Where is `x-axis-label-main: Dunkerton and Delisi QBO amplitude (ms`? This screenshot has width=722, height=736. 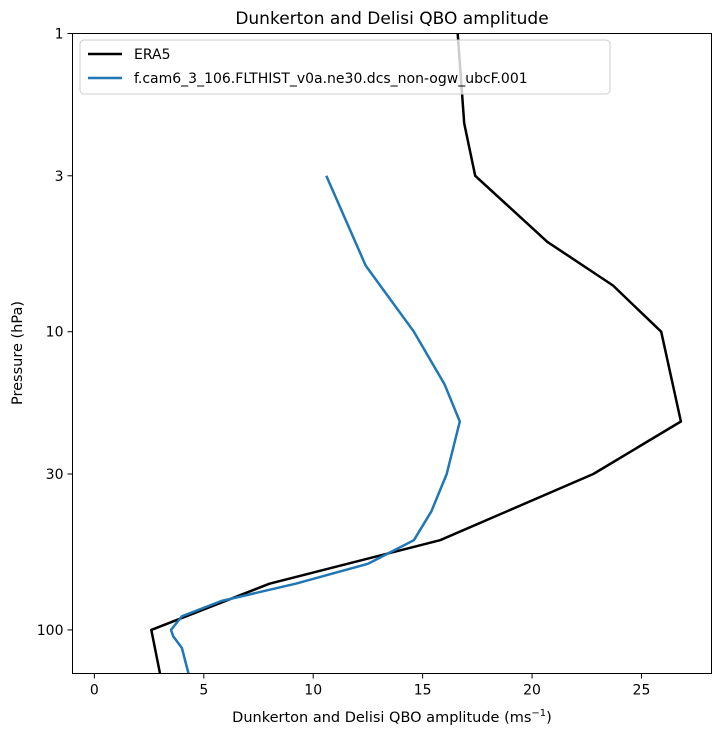 x-axis-label-main: Dunkerton and Delisi QBO amplitude (ms is located at coordinates (381, 718).